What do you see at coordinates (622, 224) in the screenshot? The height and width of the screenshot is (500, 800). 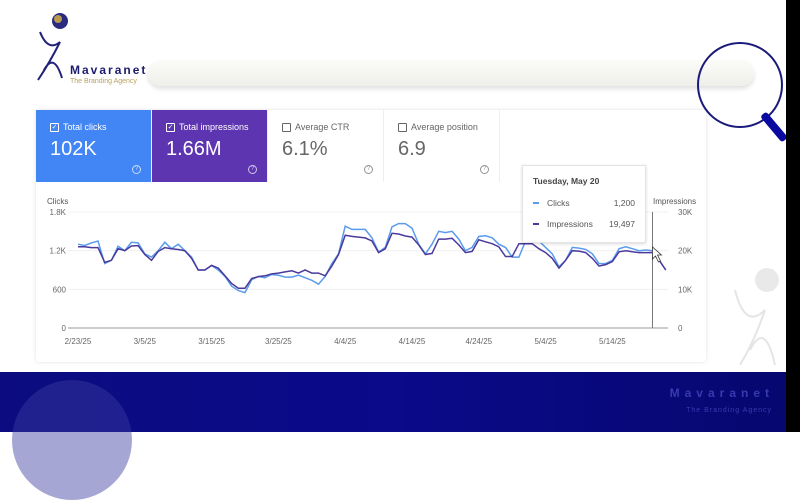 I see `tooltip-impressions-value: 19,497` at bounding box center [622, 224].